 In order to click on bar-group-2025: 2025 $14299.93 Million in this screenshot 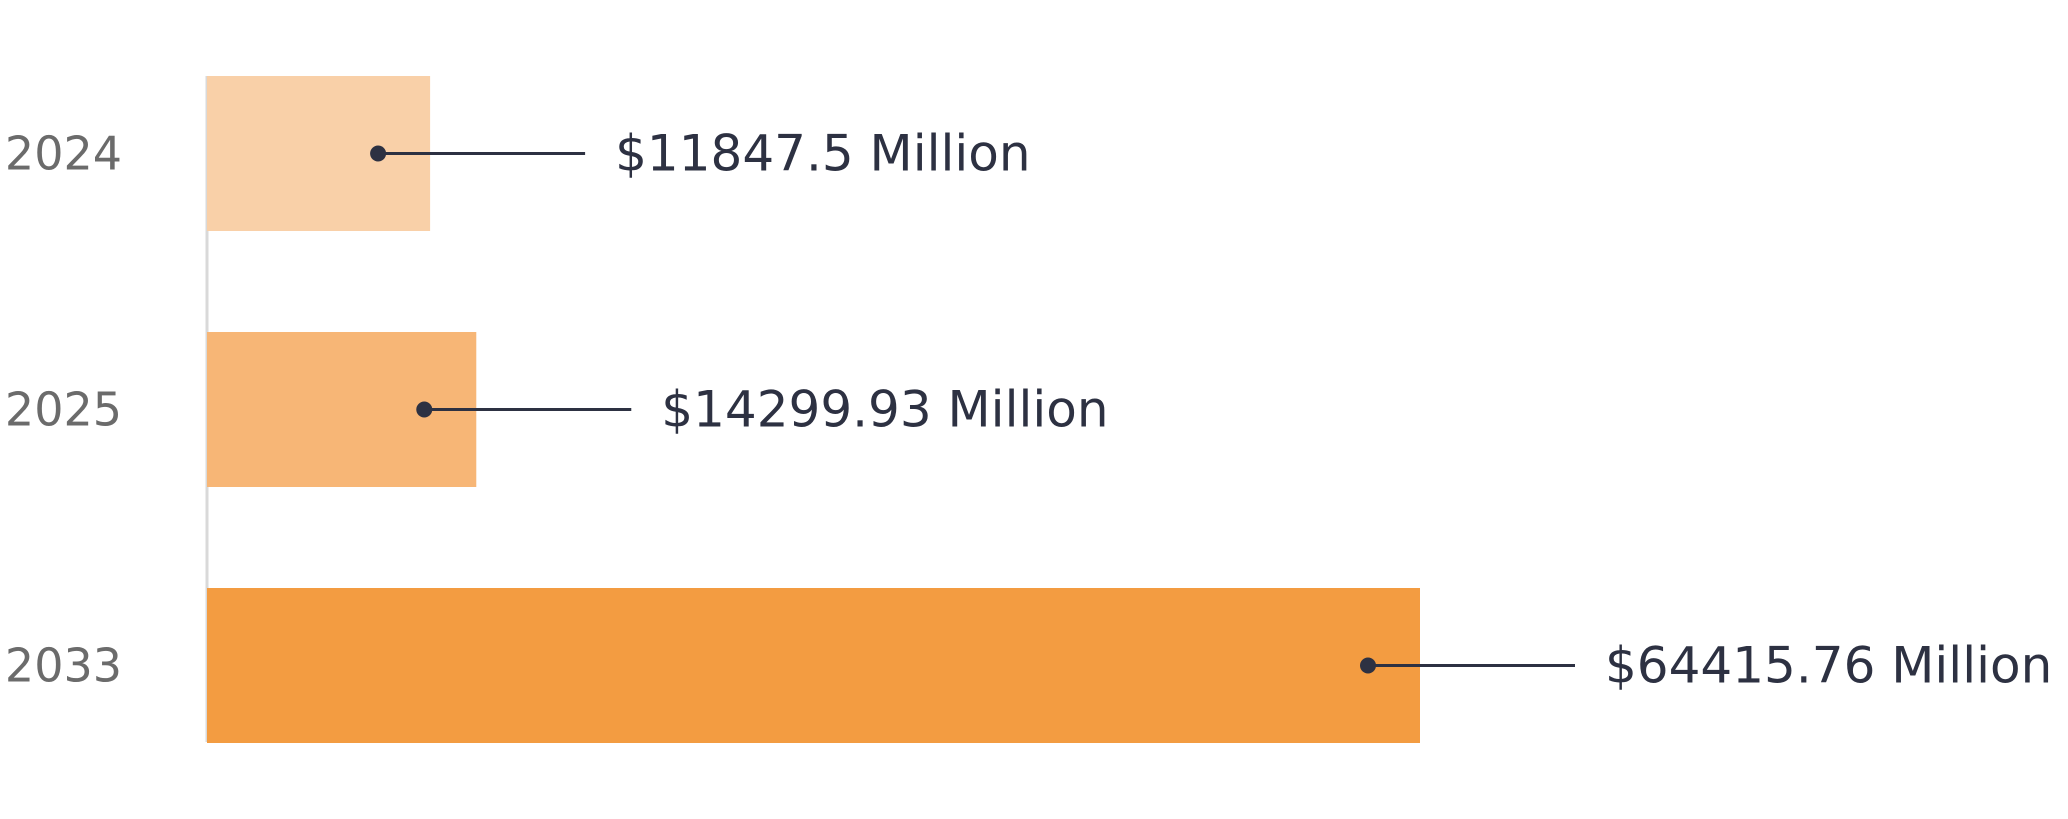, I will do `click(557, 409)`.